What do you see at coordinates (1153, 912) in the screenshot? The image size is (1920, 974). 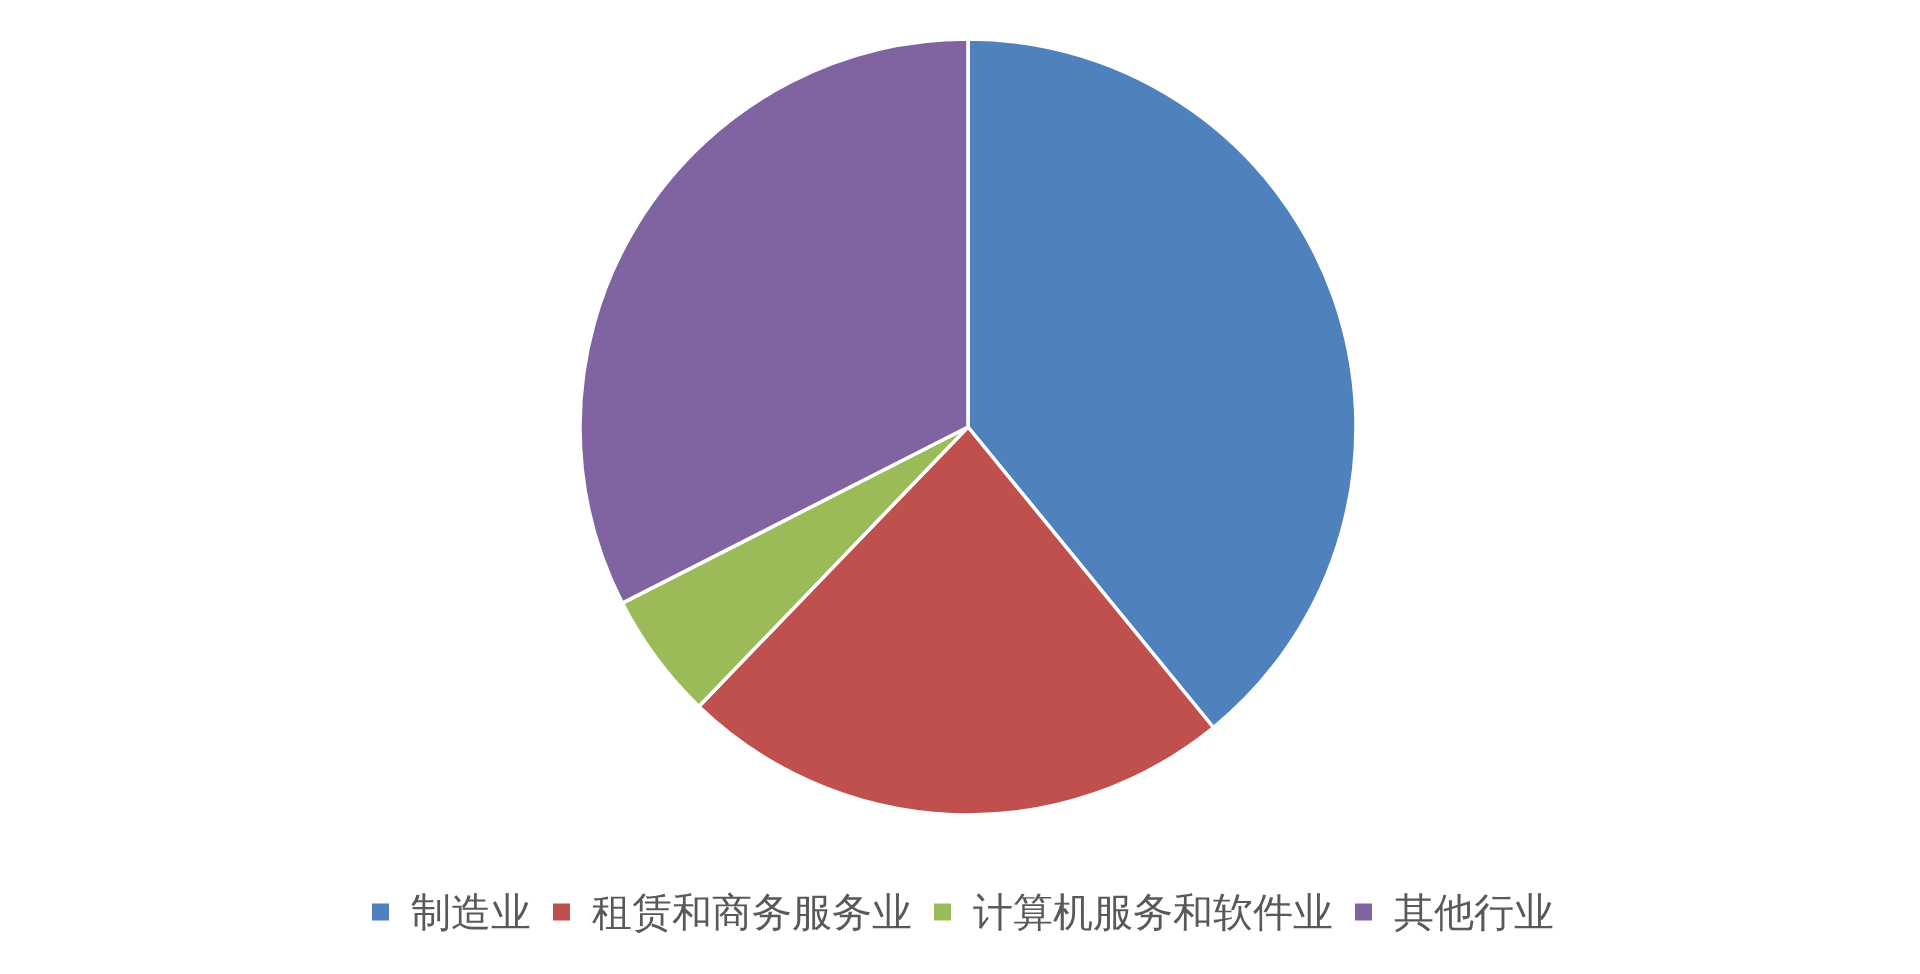 I see `legend-label: 计算机服务和软件业` at bounding box center [1153, 912].